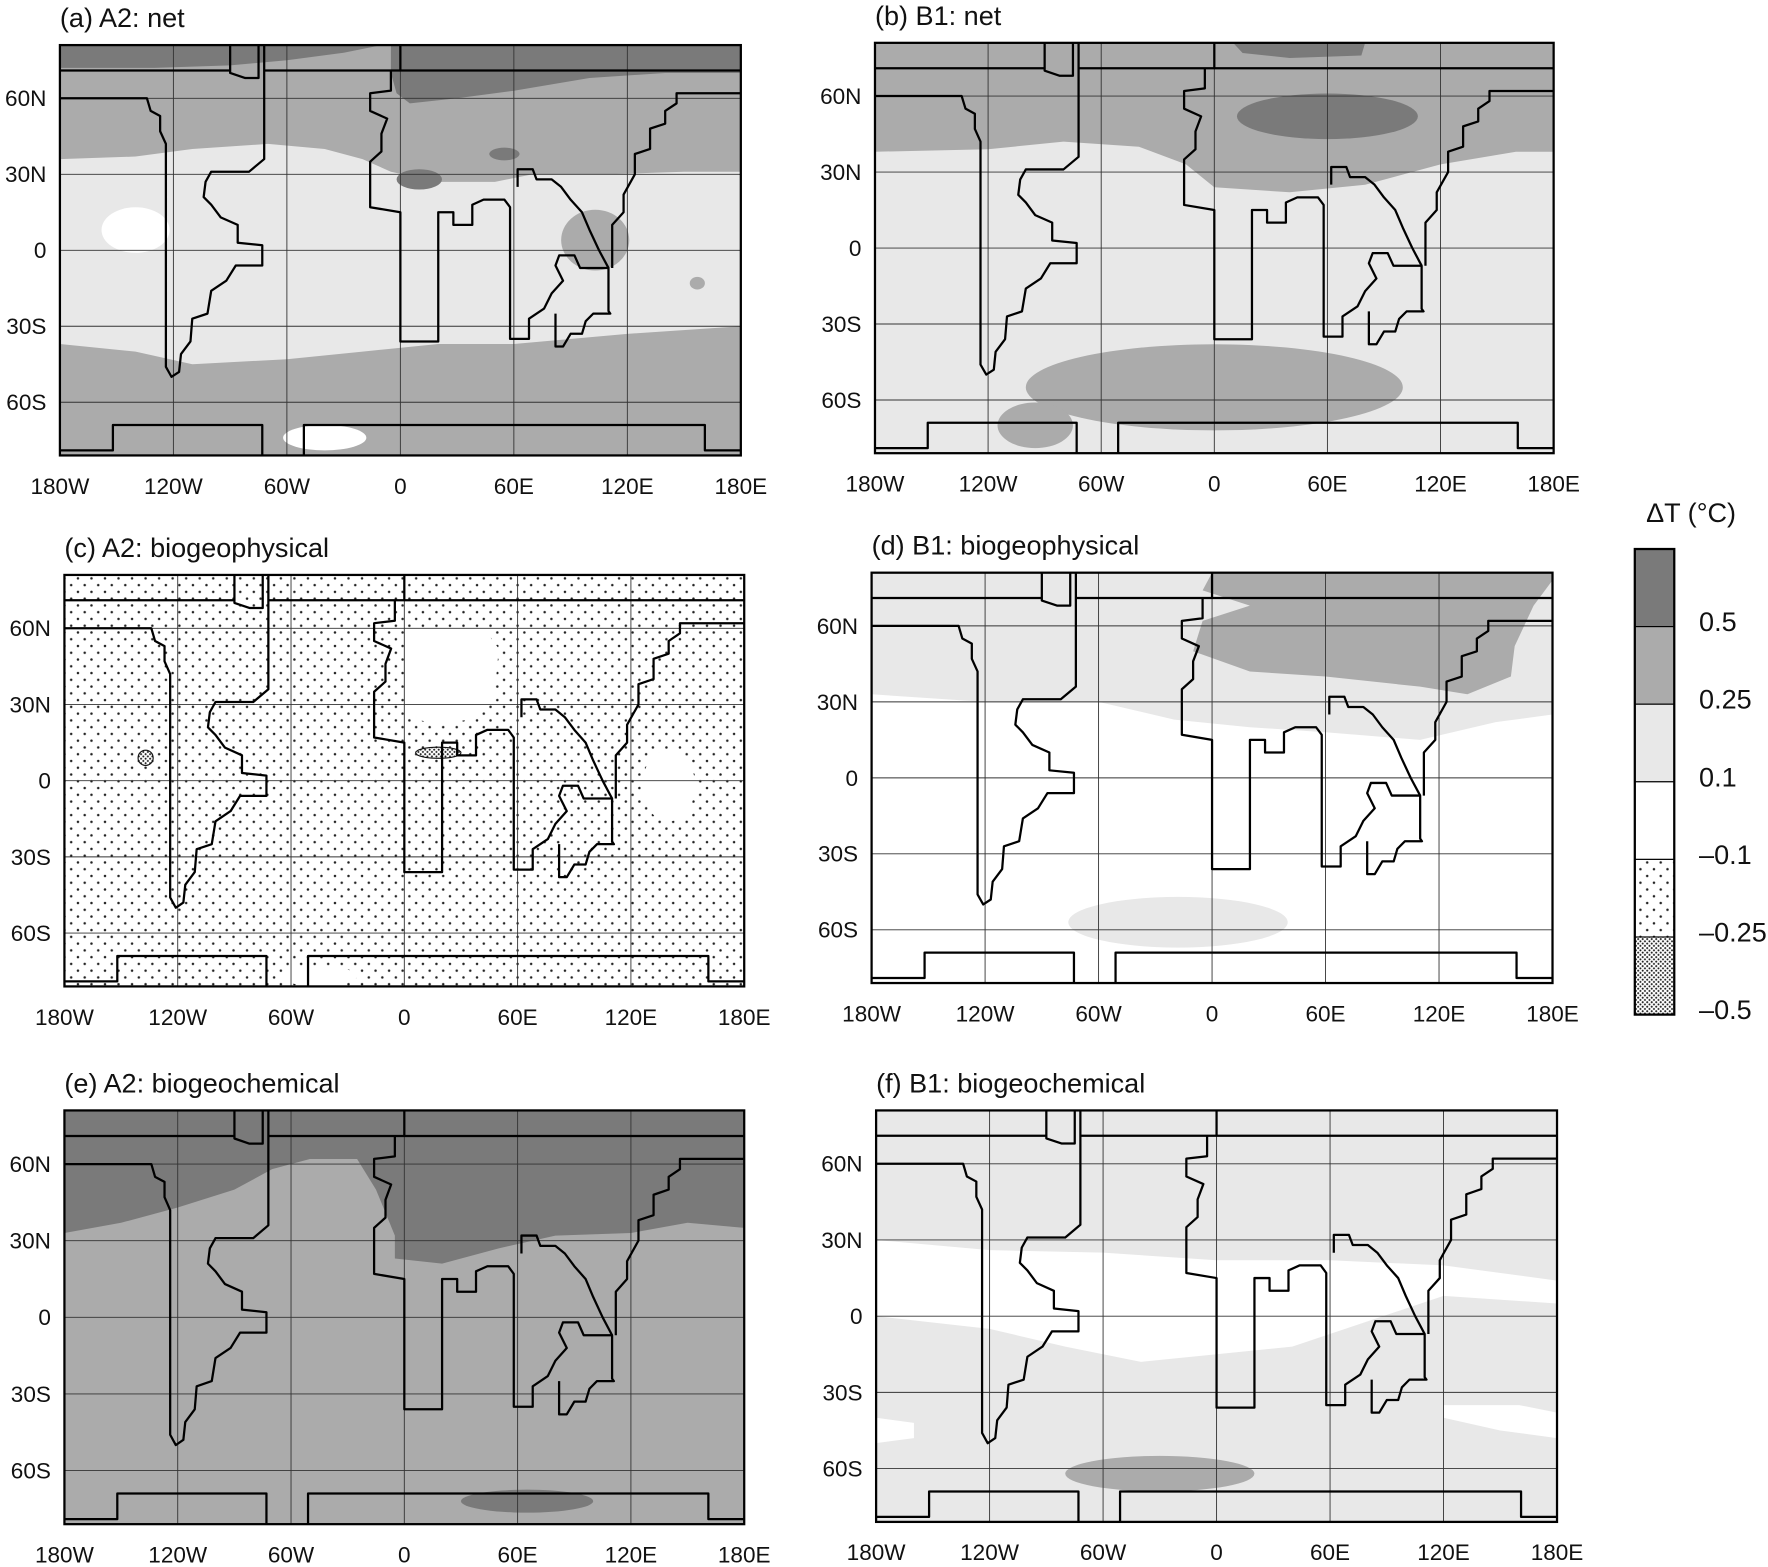 The image size is (1768, 1567). What do you see at coordinates (145, 758) in the screenshot?
I see `contour-region-dense` at bounding box center [145, 758].